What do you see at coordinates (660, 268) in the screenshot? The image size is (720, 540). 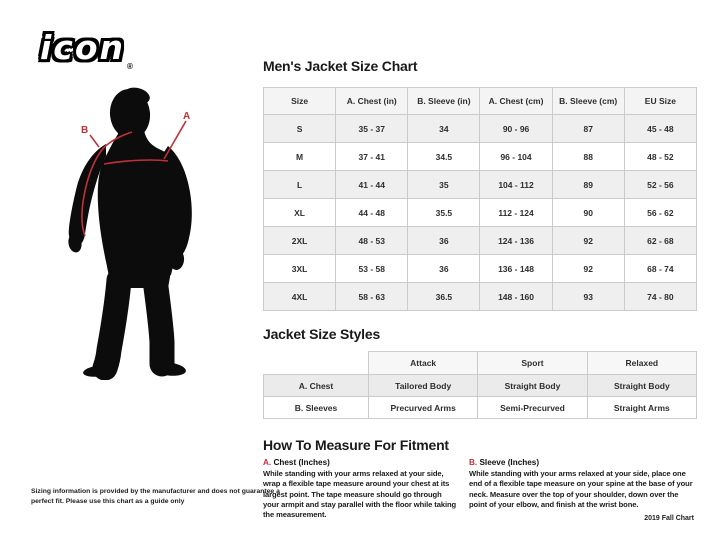 I see `table-cell: 68 - 74` at bounding box center [660, 268].